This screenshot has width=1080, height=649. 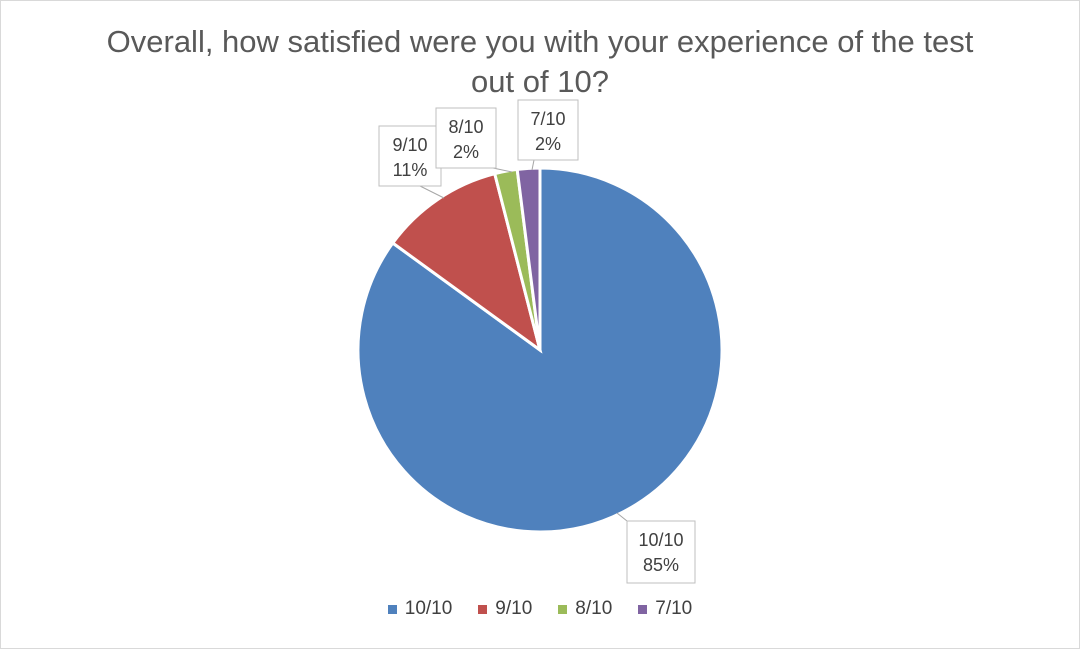 What do you see at coordinates (540, 609) in the screenshot?
I see `legend: 10/10 9/10 8/10 7/10` at bounding box center [540, 609].